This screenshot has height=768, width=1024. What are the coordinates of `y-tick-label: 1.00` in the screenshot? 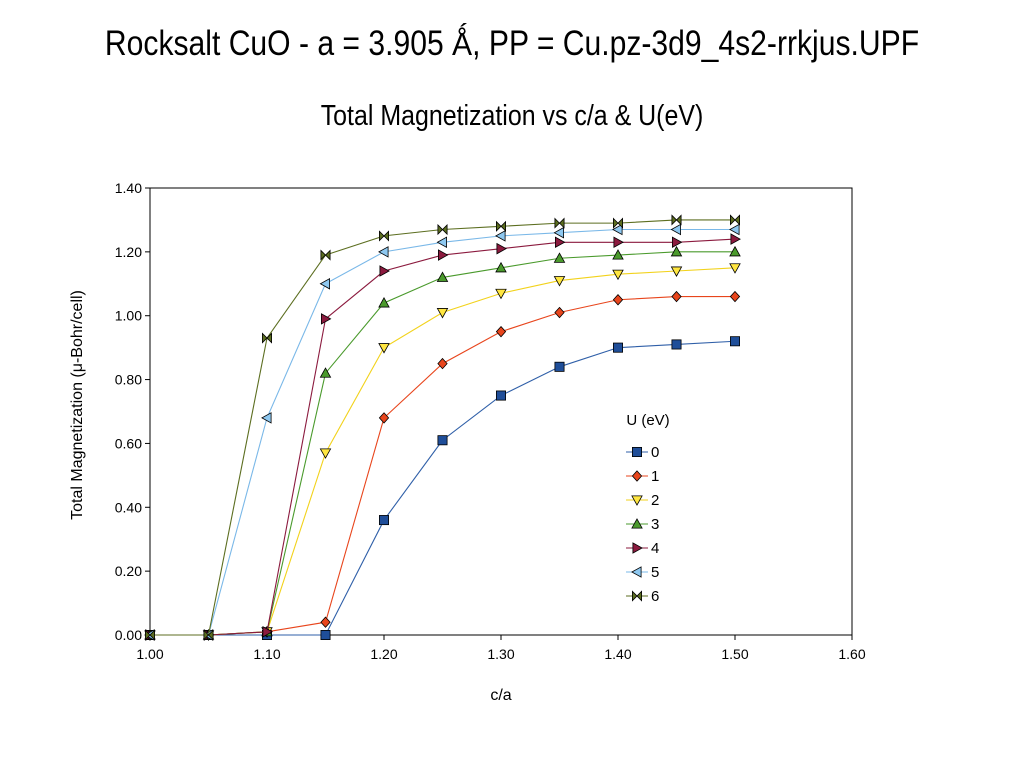 It's located at (128, 316).